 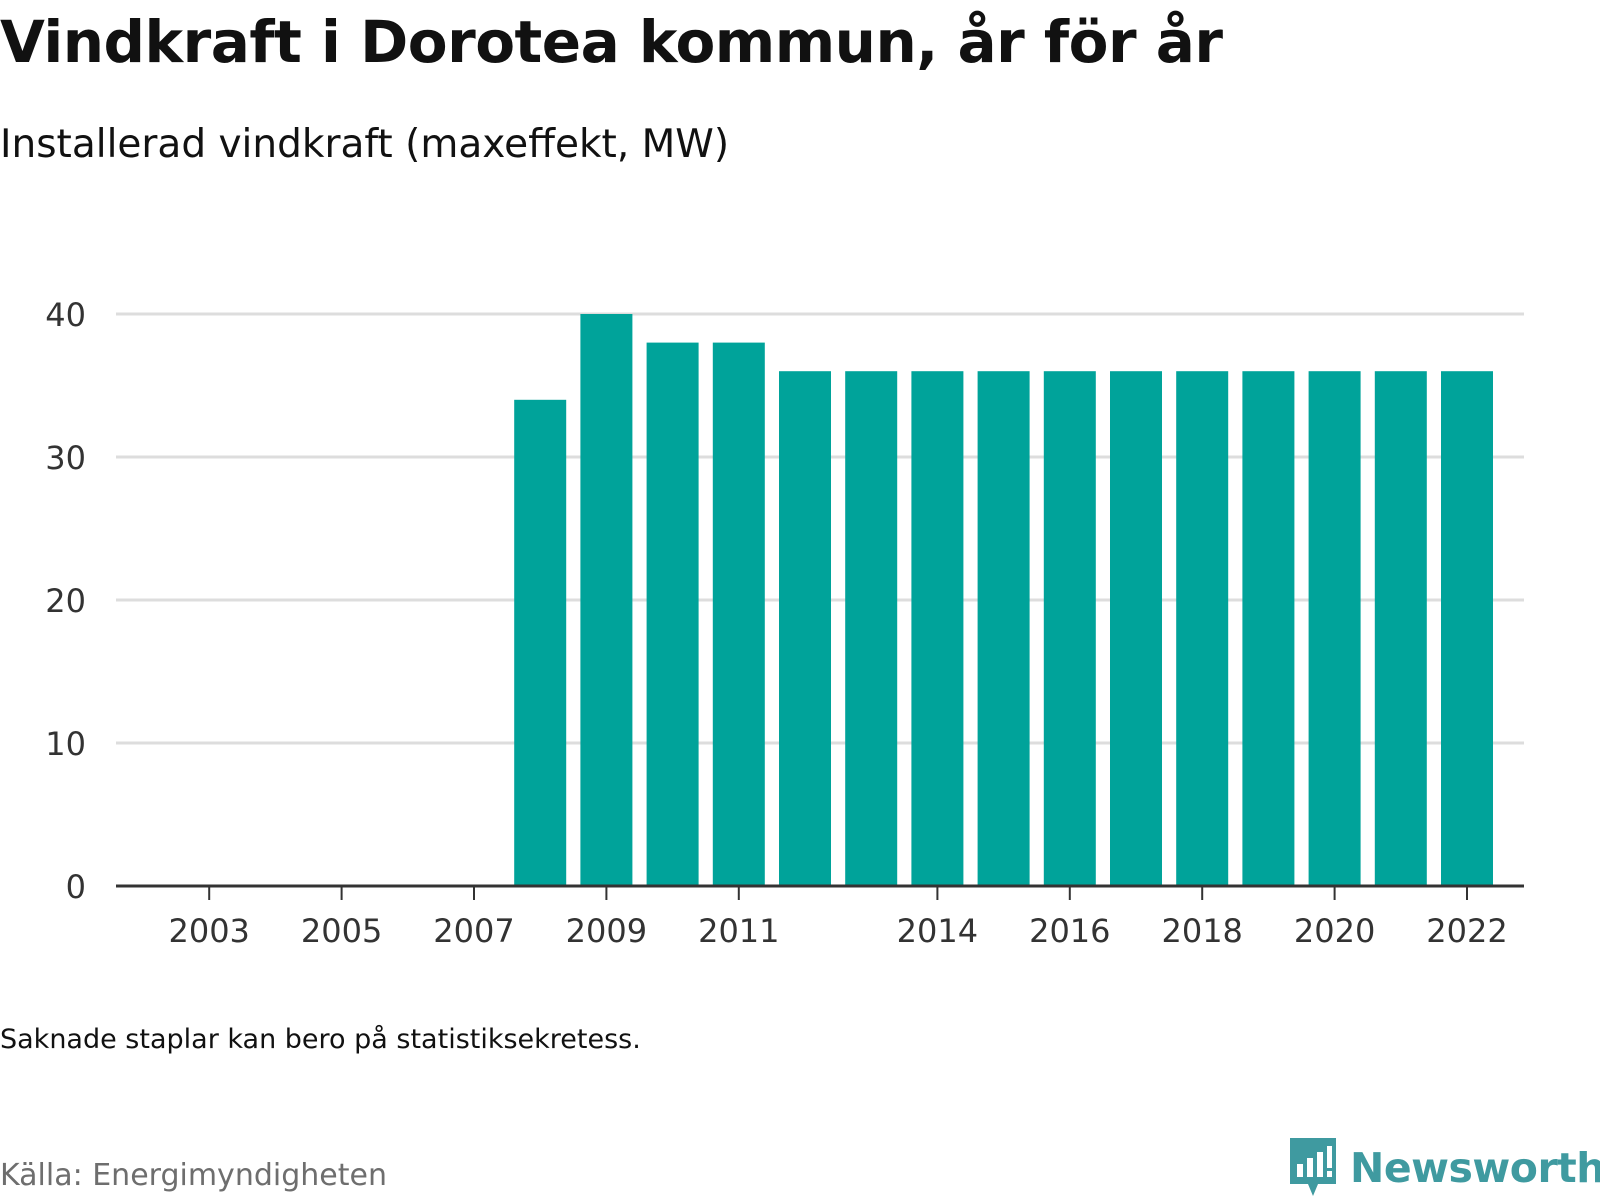 What do you see at coordinates (937, 931) in the screenshot?
I see `x-tick-label: 2014` at bounding box center [937, 931].